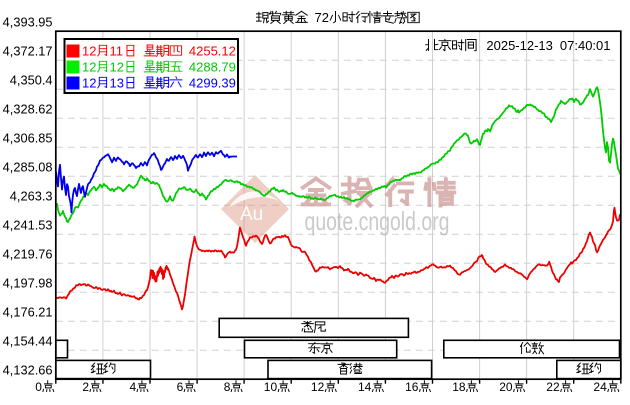 The image size is (630, 405). I want to click on svg-text: quote.cngold.org, so click(377, 221).